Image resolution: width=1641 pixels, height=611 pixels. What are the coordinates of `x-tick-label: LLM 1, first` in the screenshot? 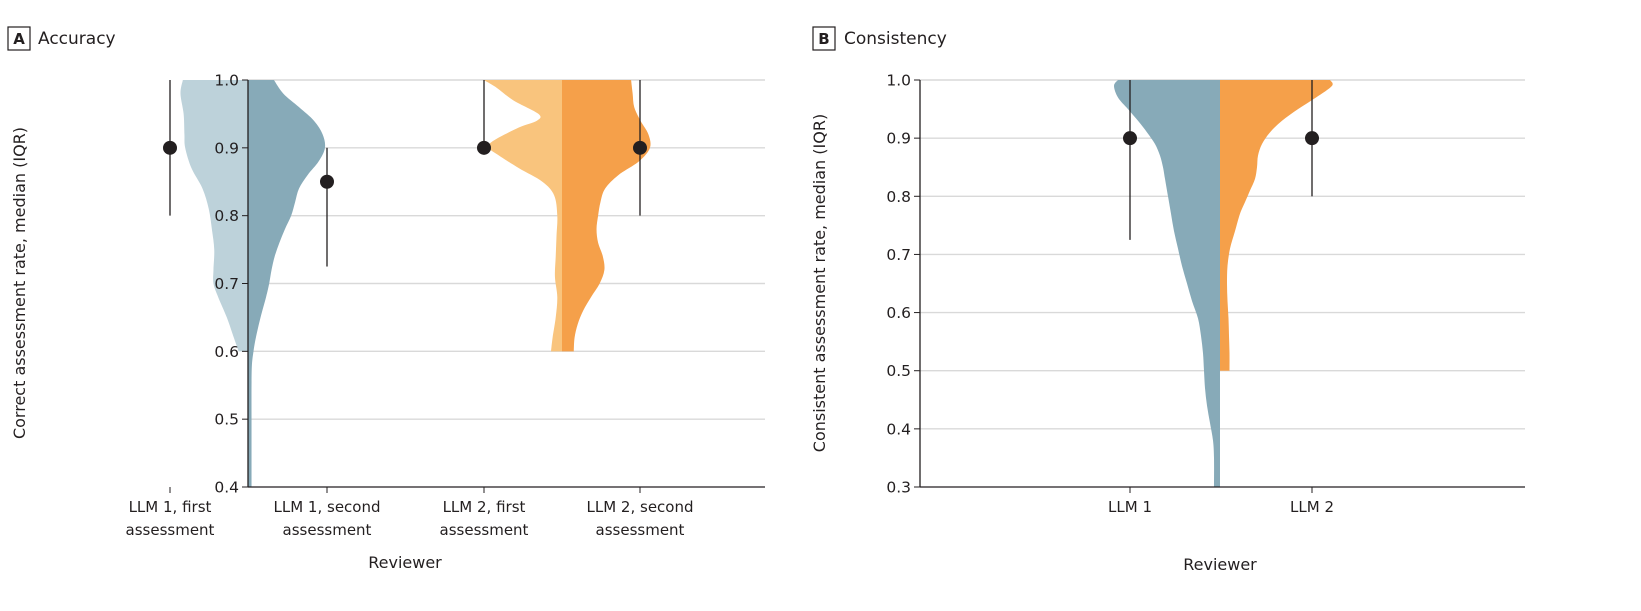 It's located at (170, 507).